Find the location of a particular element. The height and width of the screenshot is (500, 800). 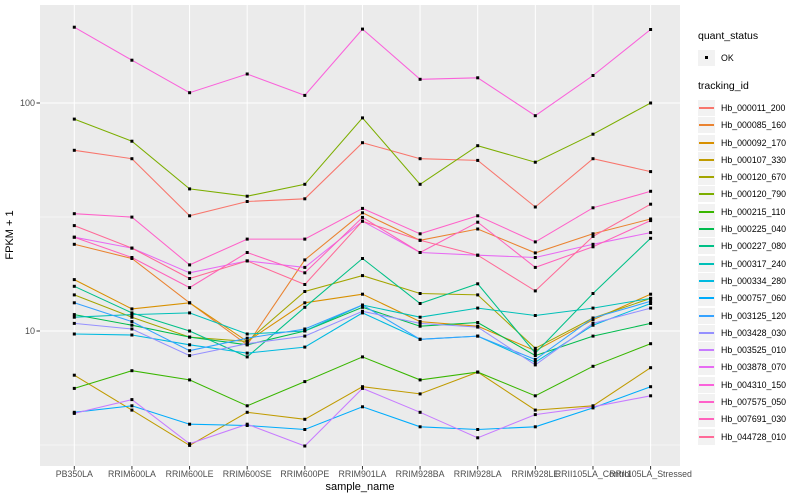

legend-item-ok: OK is located at coordinates (744, 57).